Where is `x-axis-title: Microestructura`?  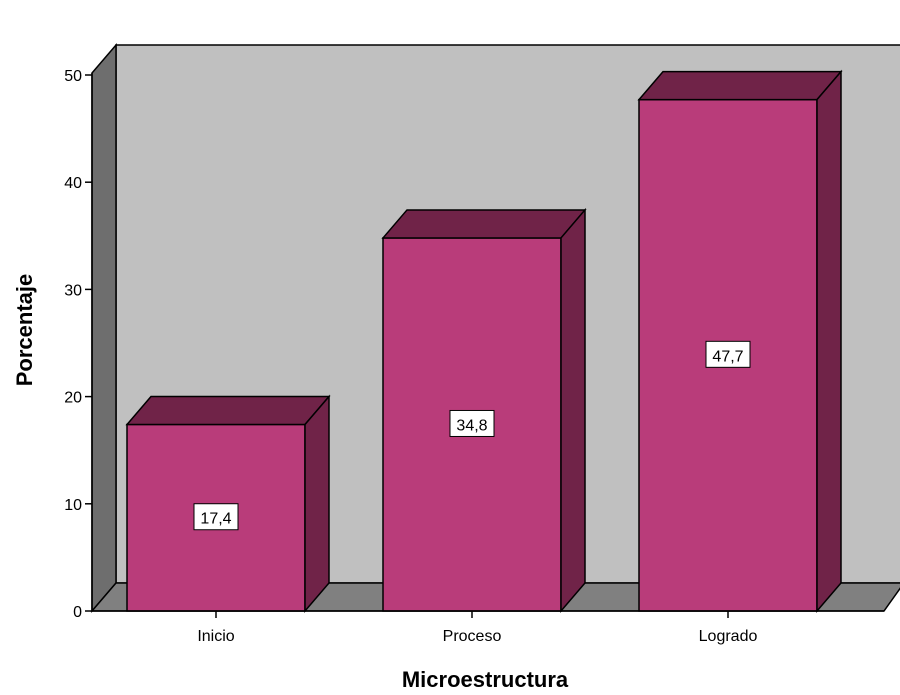
x-axis-title: Microestructura is located at coordinates (485, 678).